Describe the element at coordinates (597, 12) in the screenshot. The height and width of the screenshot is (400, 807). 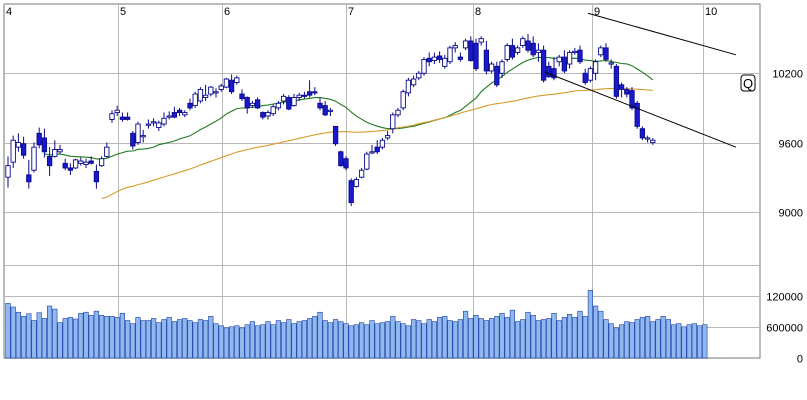
I see `x-tick-label: 9` at that location.